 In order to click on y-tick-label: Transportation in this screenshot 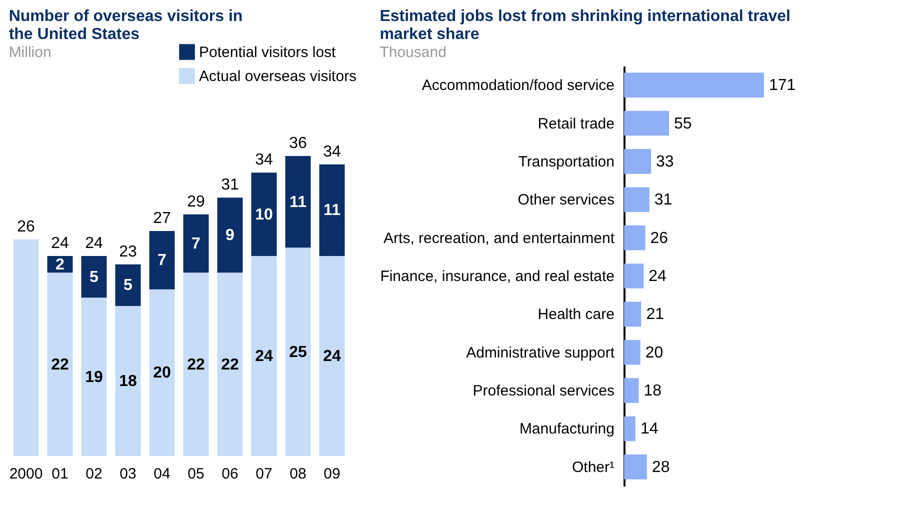, I will do `click(566, 161)`.